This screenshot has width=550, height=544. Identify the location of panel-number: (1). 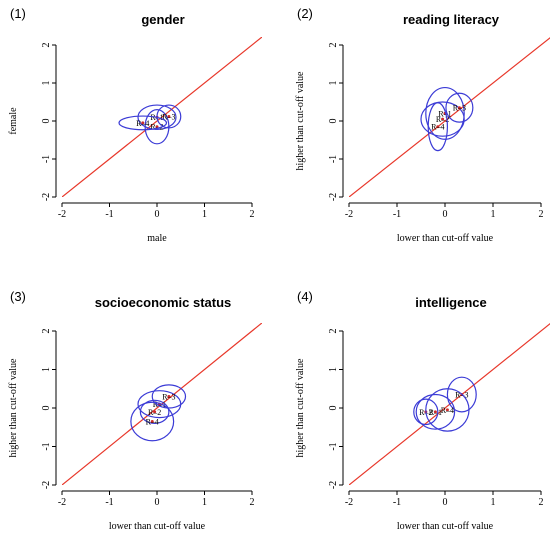
(18, 13).